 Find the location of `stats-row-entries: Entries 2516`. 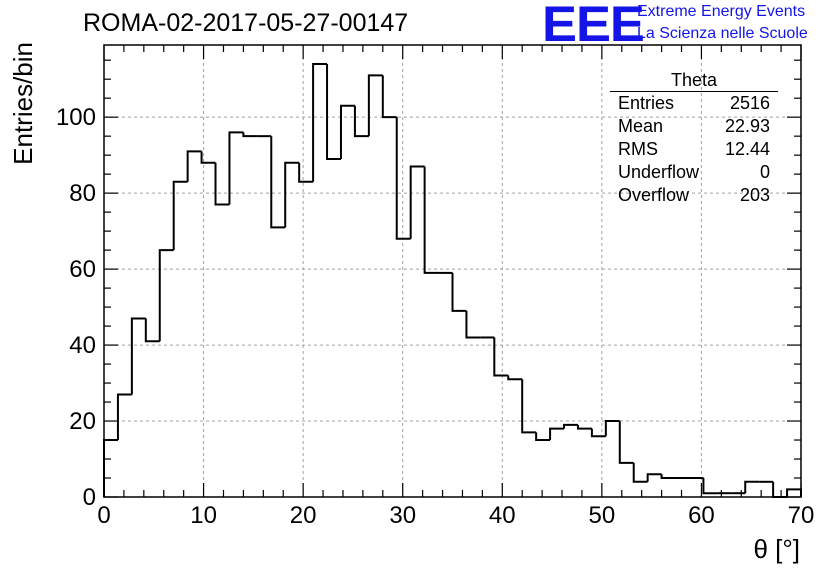

stats-row-entries: Entries 2516 is located at coordinates (694, 103).